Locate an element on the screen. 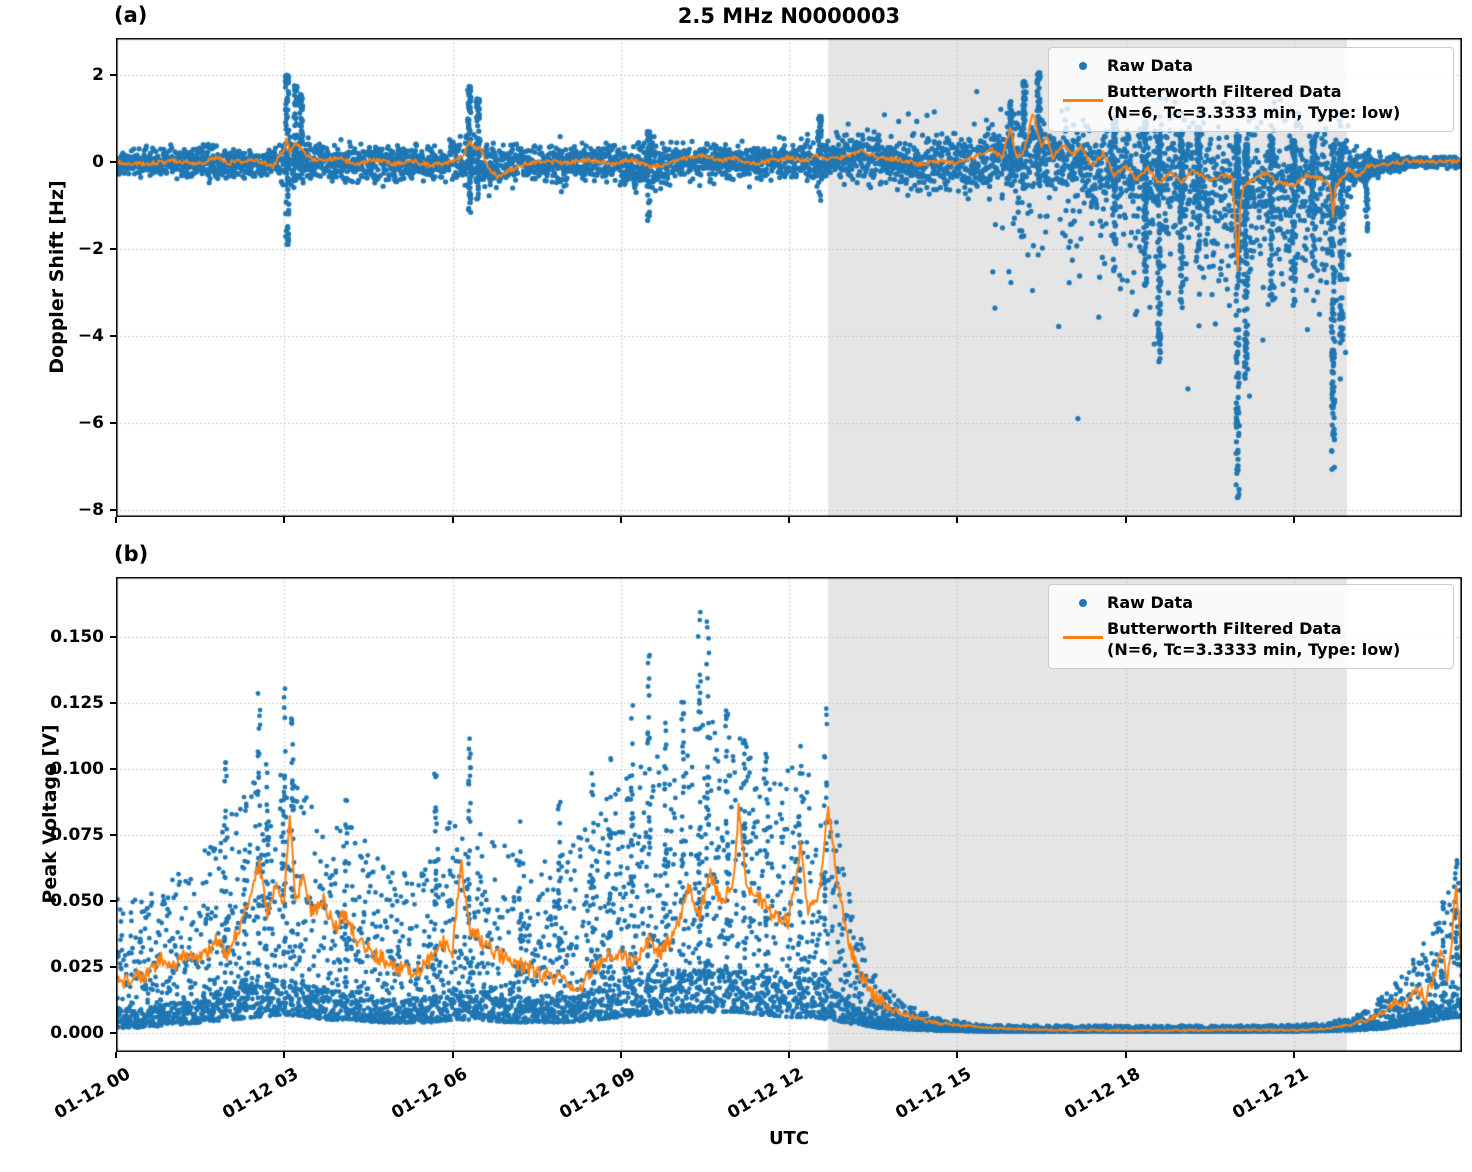 The height and width of the screenshot is (1172, 1472). y-tick-label: 0 is located at coordinates (98, 161).